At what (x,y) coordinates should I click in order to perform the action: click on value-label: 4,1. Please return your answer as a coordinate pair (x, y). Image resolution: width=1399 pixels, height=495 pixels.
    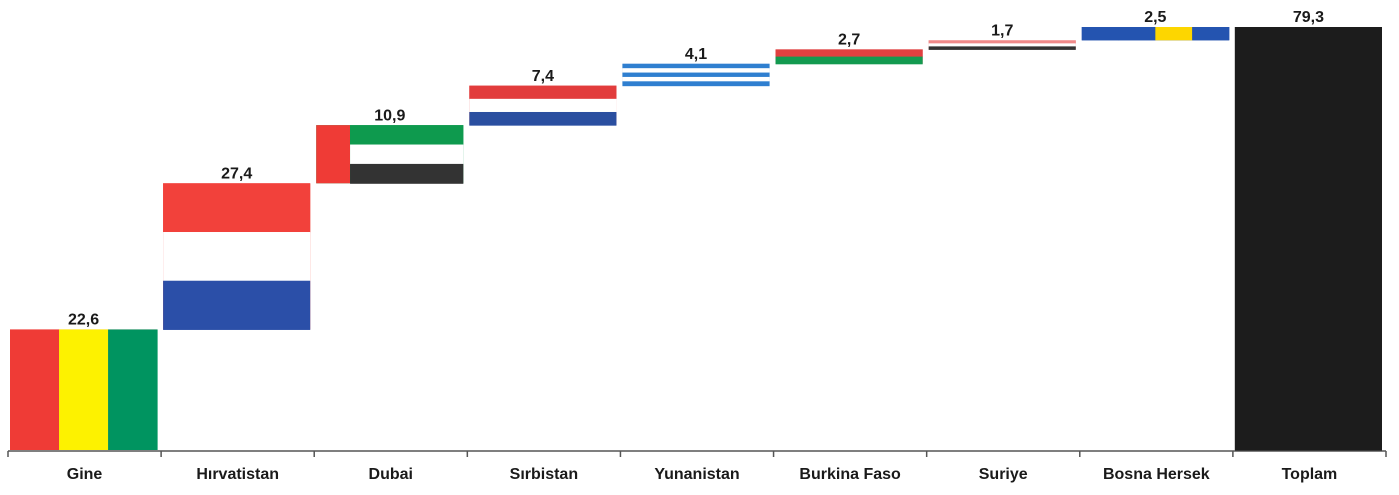
    Looking at the image, I should click on (696, 54).